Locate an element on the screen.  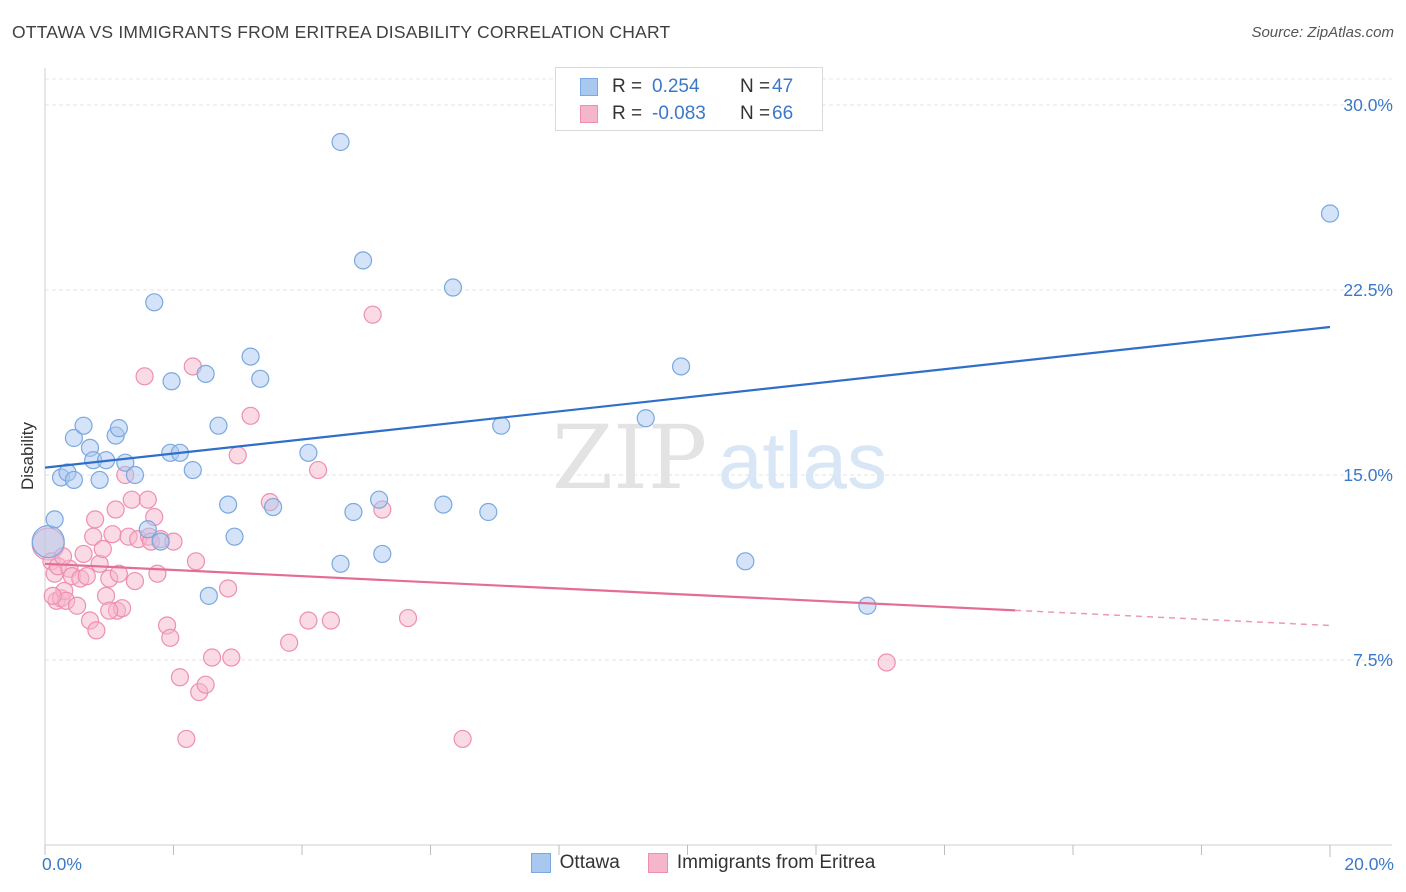
eritrea-trend-extension is located at coordinates (1173, 618).